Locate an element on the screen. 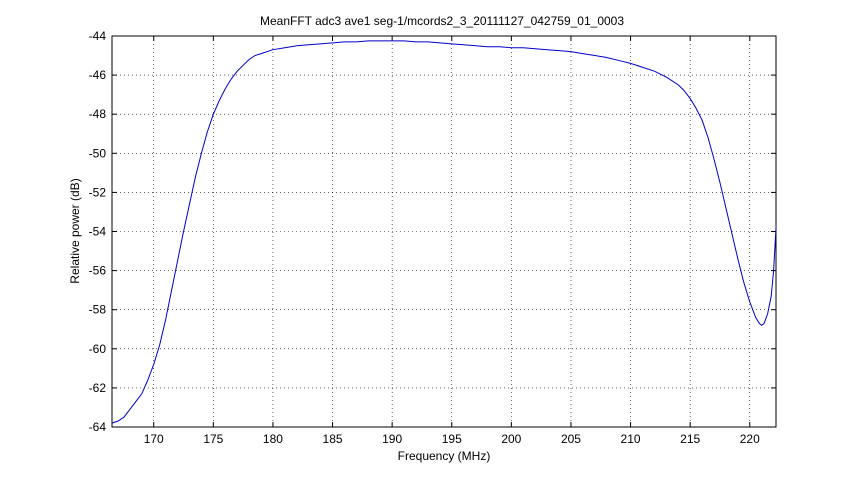 The height and width of the screenshot is (480, 858). x-tick-label: 215 is located at coordinates (690, 439).